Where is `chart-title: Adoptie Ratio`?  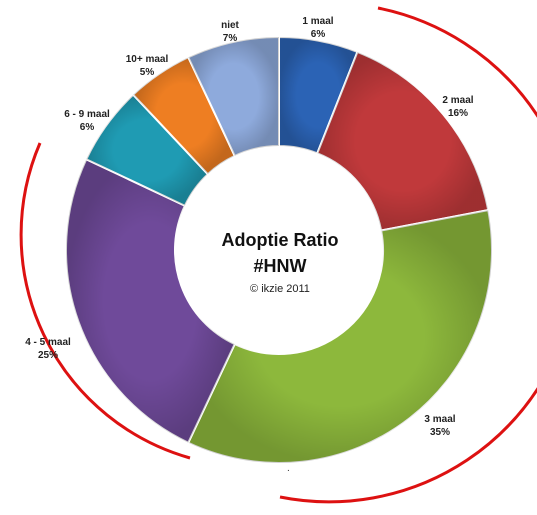 chart-title: Adoptie Ratio is located at coordinates (280, 240).